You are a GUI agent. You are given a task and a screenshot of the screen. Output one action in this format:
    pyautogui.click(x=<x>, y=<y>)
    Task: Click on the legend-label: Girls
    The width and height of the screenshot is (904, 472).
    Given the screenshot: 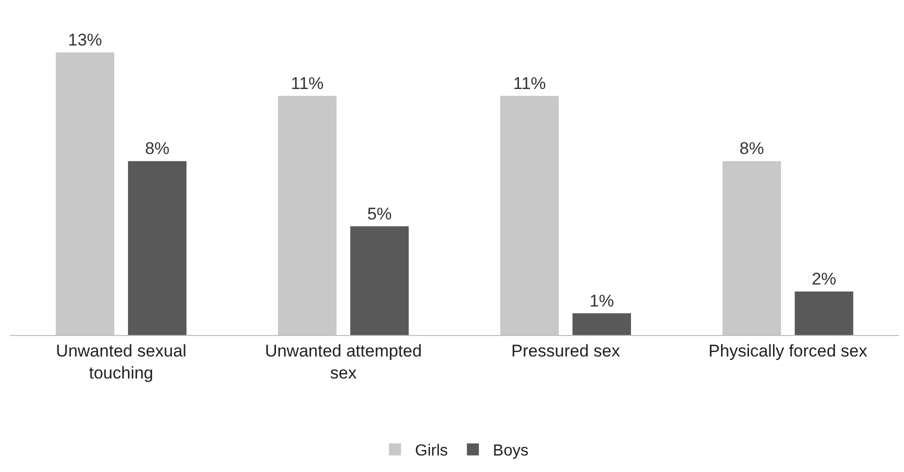 What is the action you would take?
    pyautogui.click(x=431, y=451)
    